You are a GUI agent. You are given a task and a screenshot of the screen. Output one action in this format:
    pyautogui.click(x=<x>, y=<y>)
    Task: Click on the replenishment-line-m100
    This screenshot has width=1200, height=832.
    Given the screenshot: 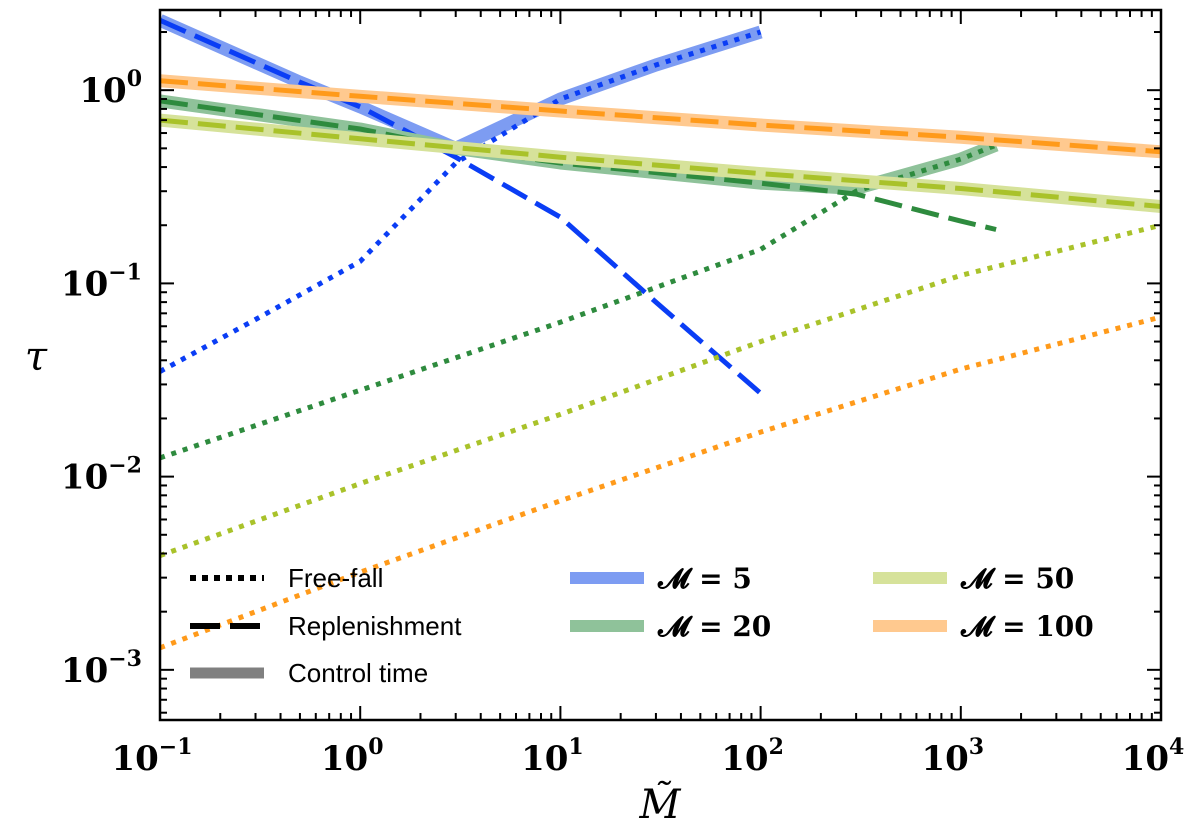 What is the action you would take?
    pyautogui.click(x=660, y=116)
    